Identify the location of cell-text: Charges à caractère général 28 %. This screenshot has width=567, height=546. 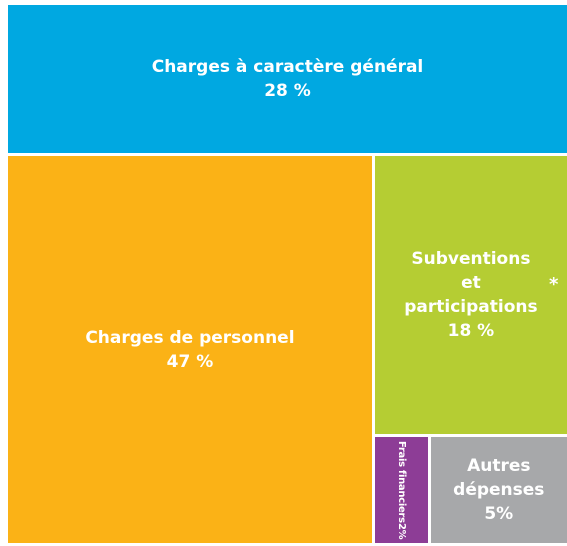
(288, 79).